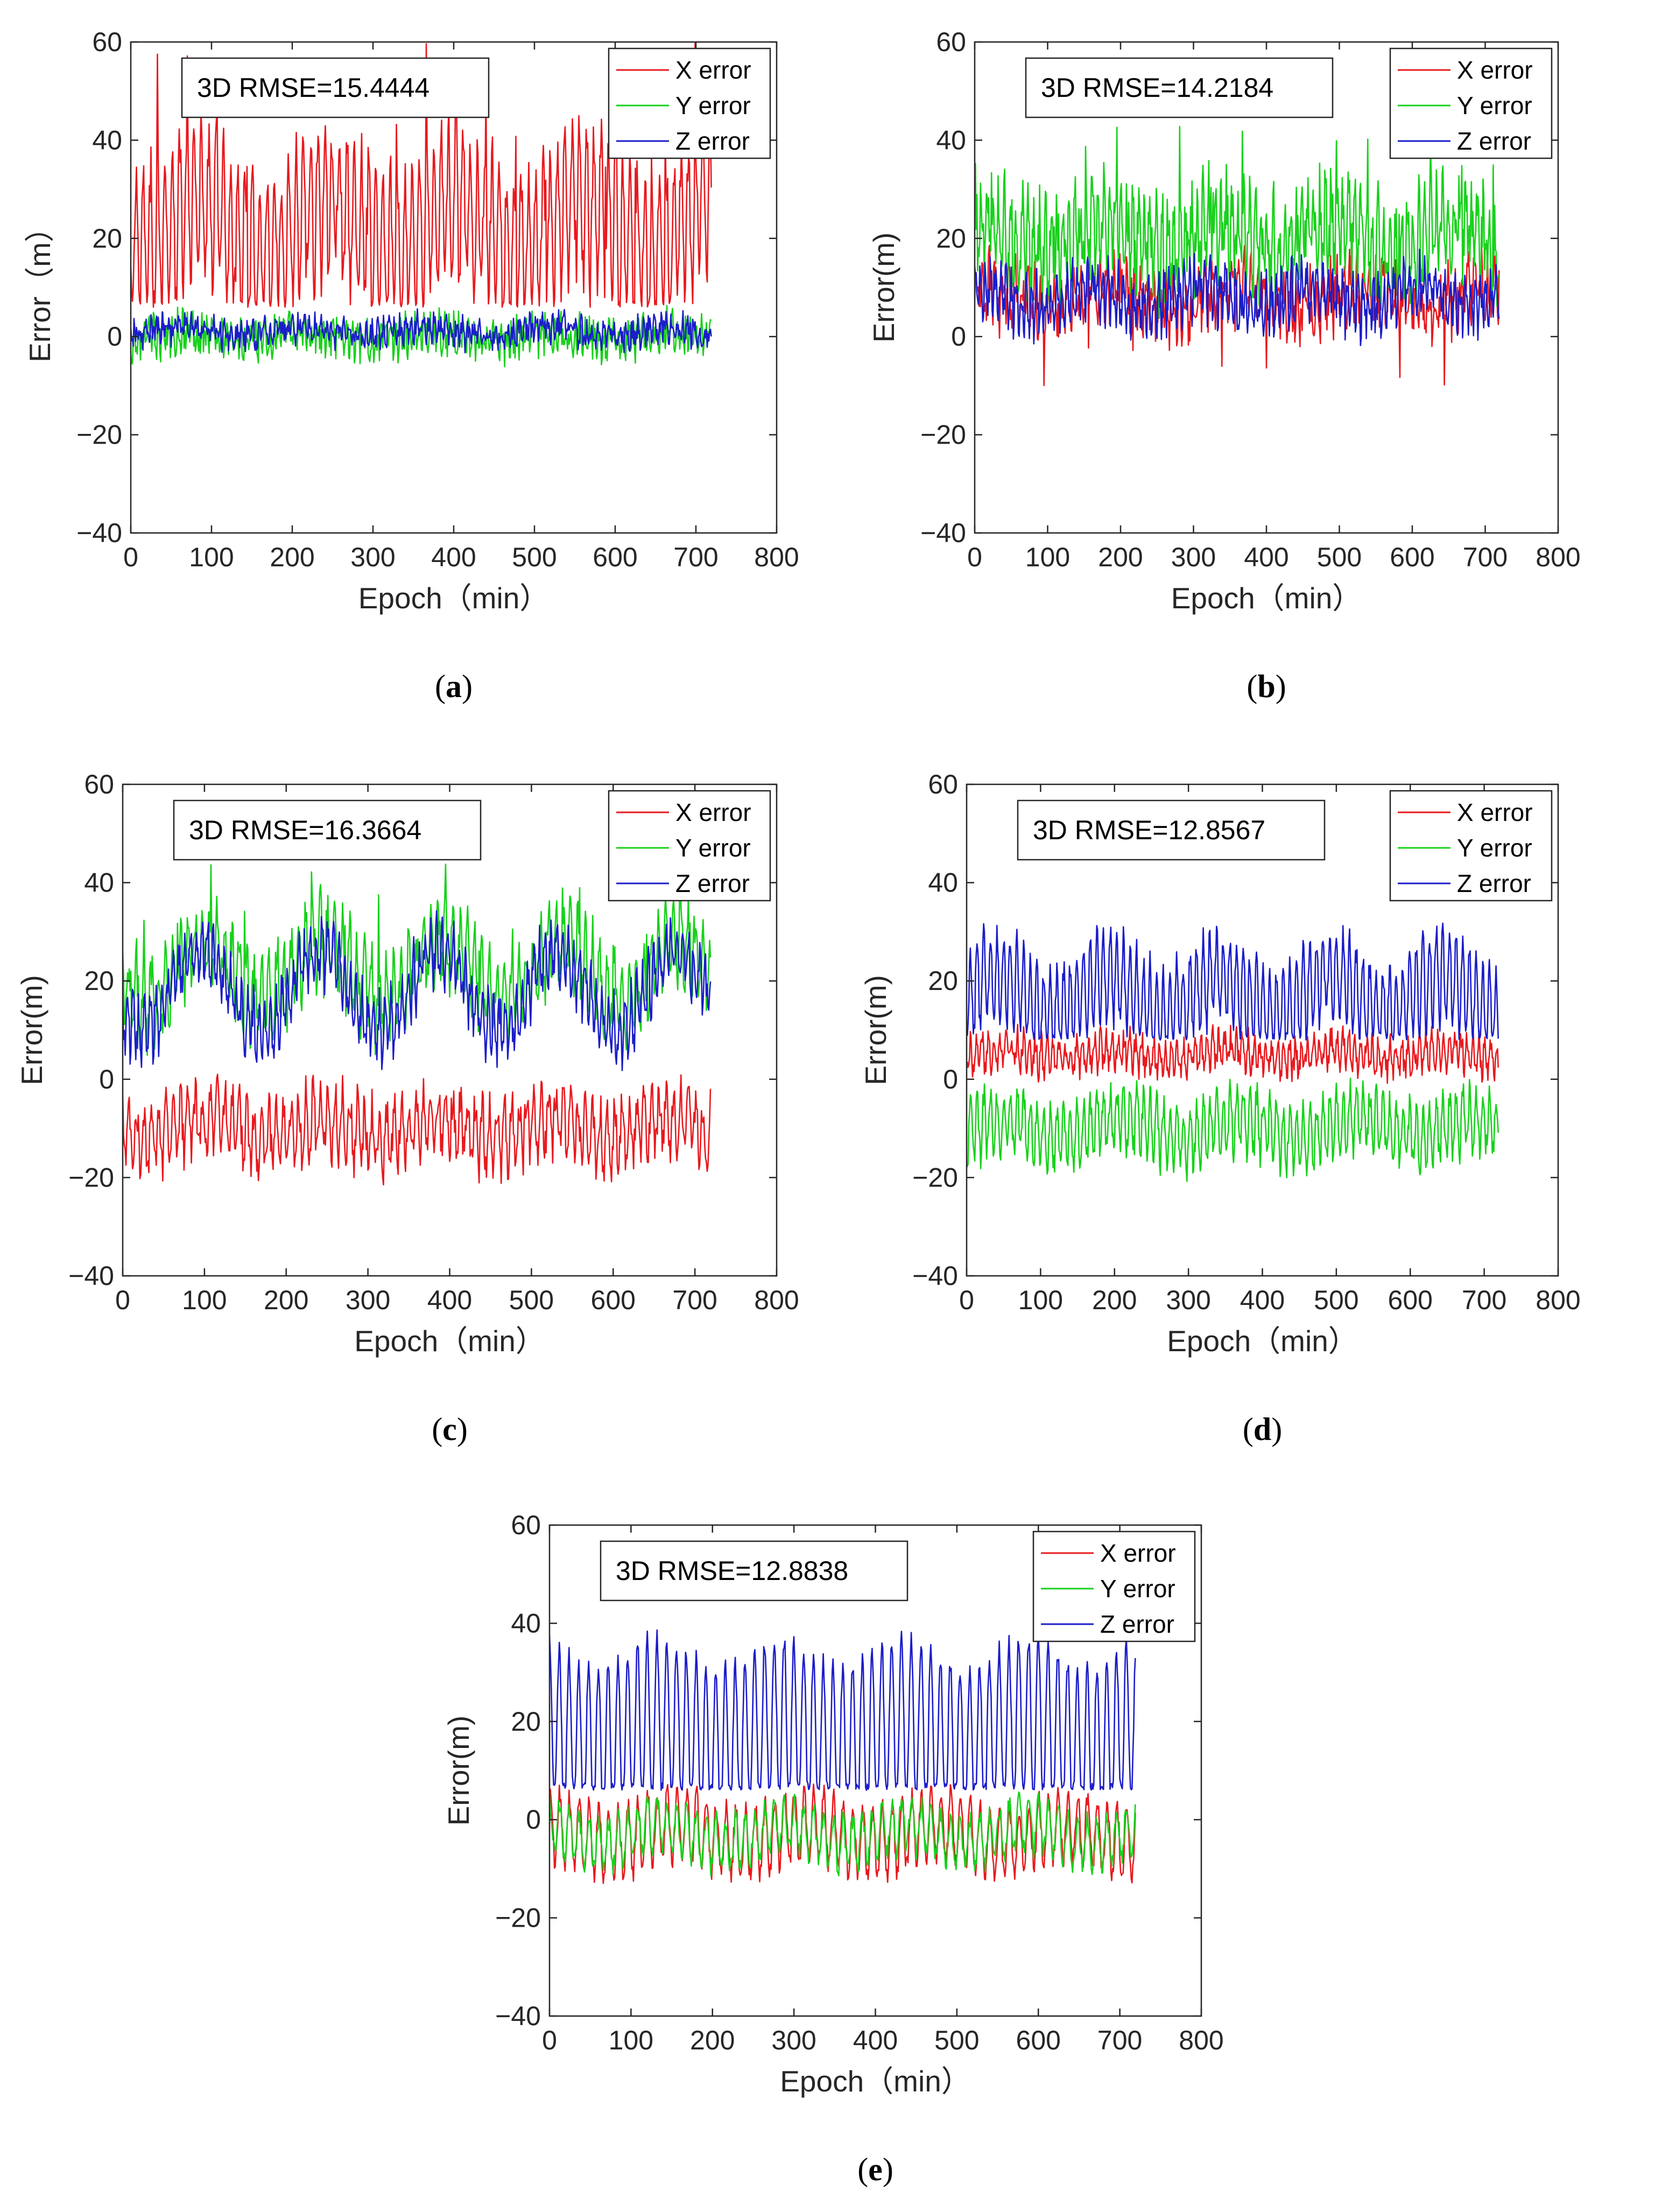  I want to click on series-line-x-error, so click(417, 1129).